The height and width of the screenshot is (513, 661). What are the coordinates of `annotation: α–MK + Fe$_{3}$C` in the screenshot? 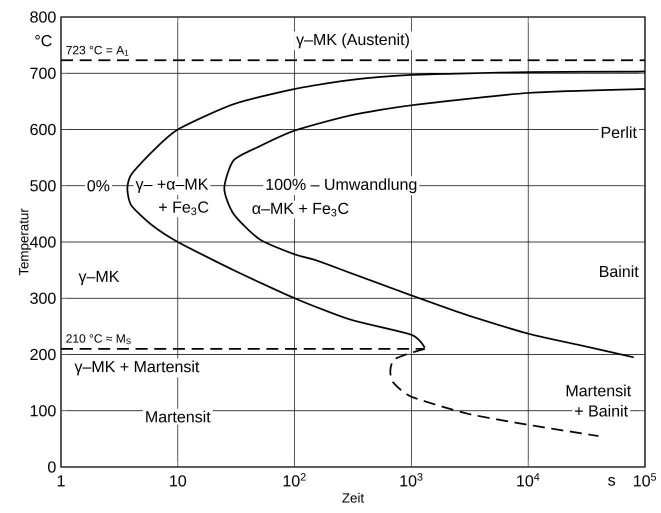 It's located at (300, 209).